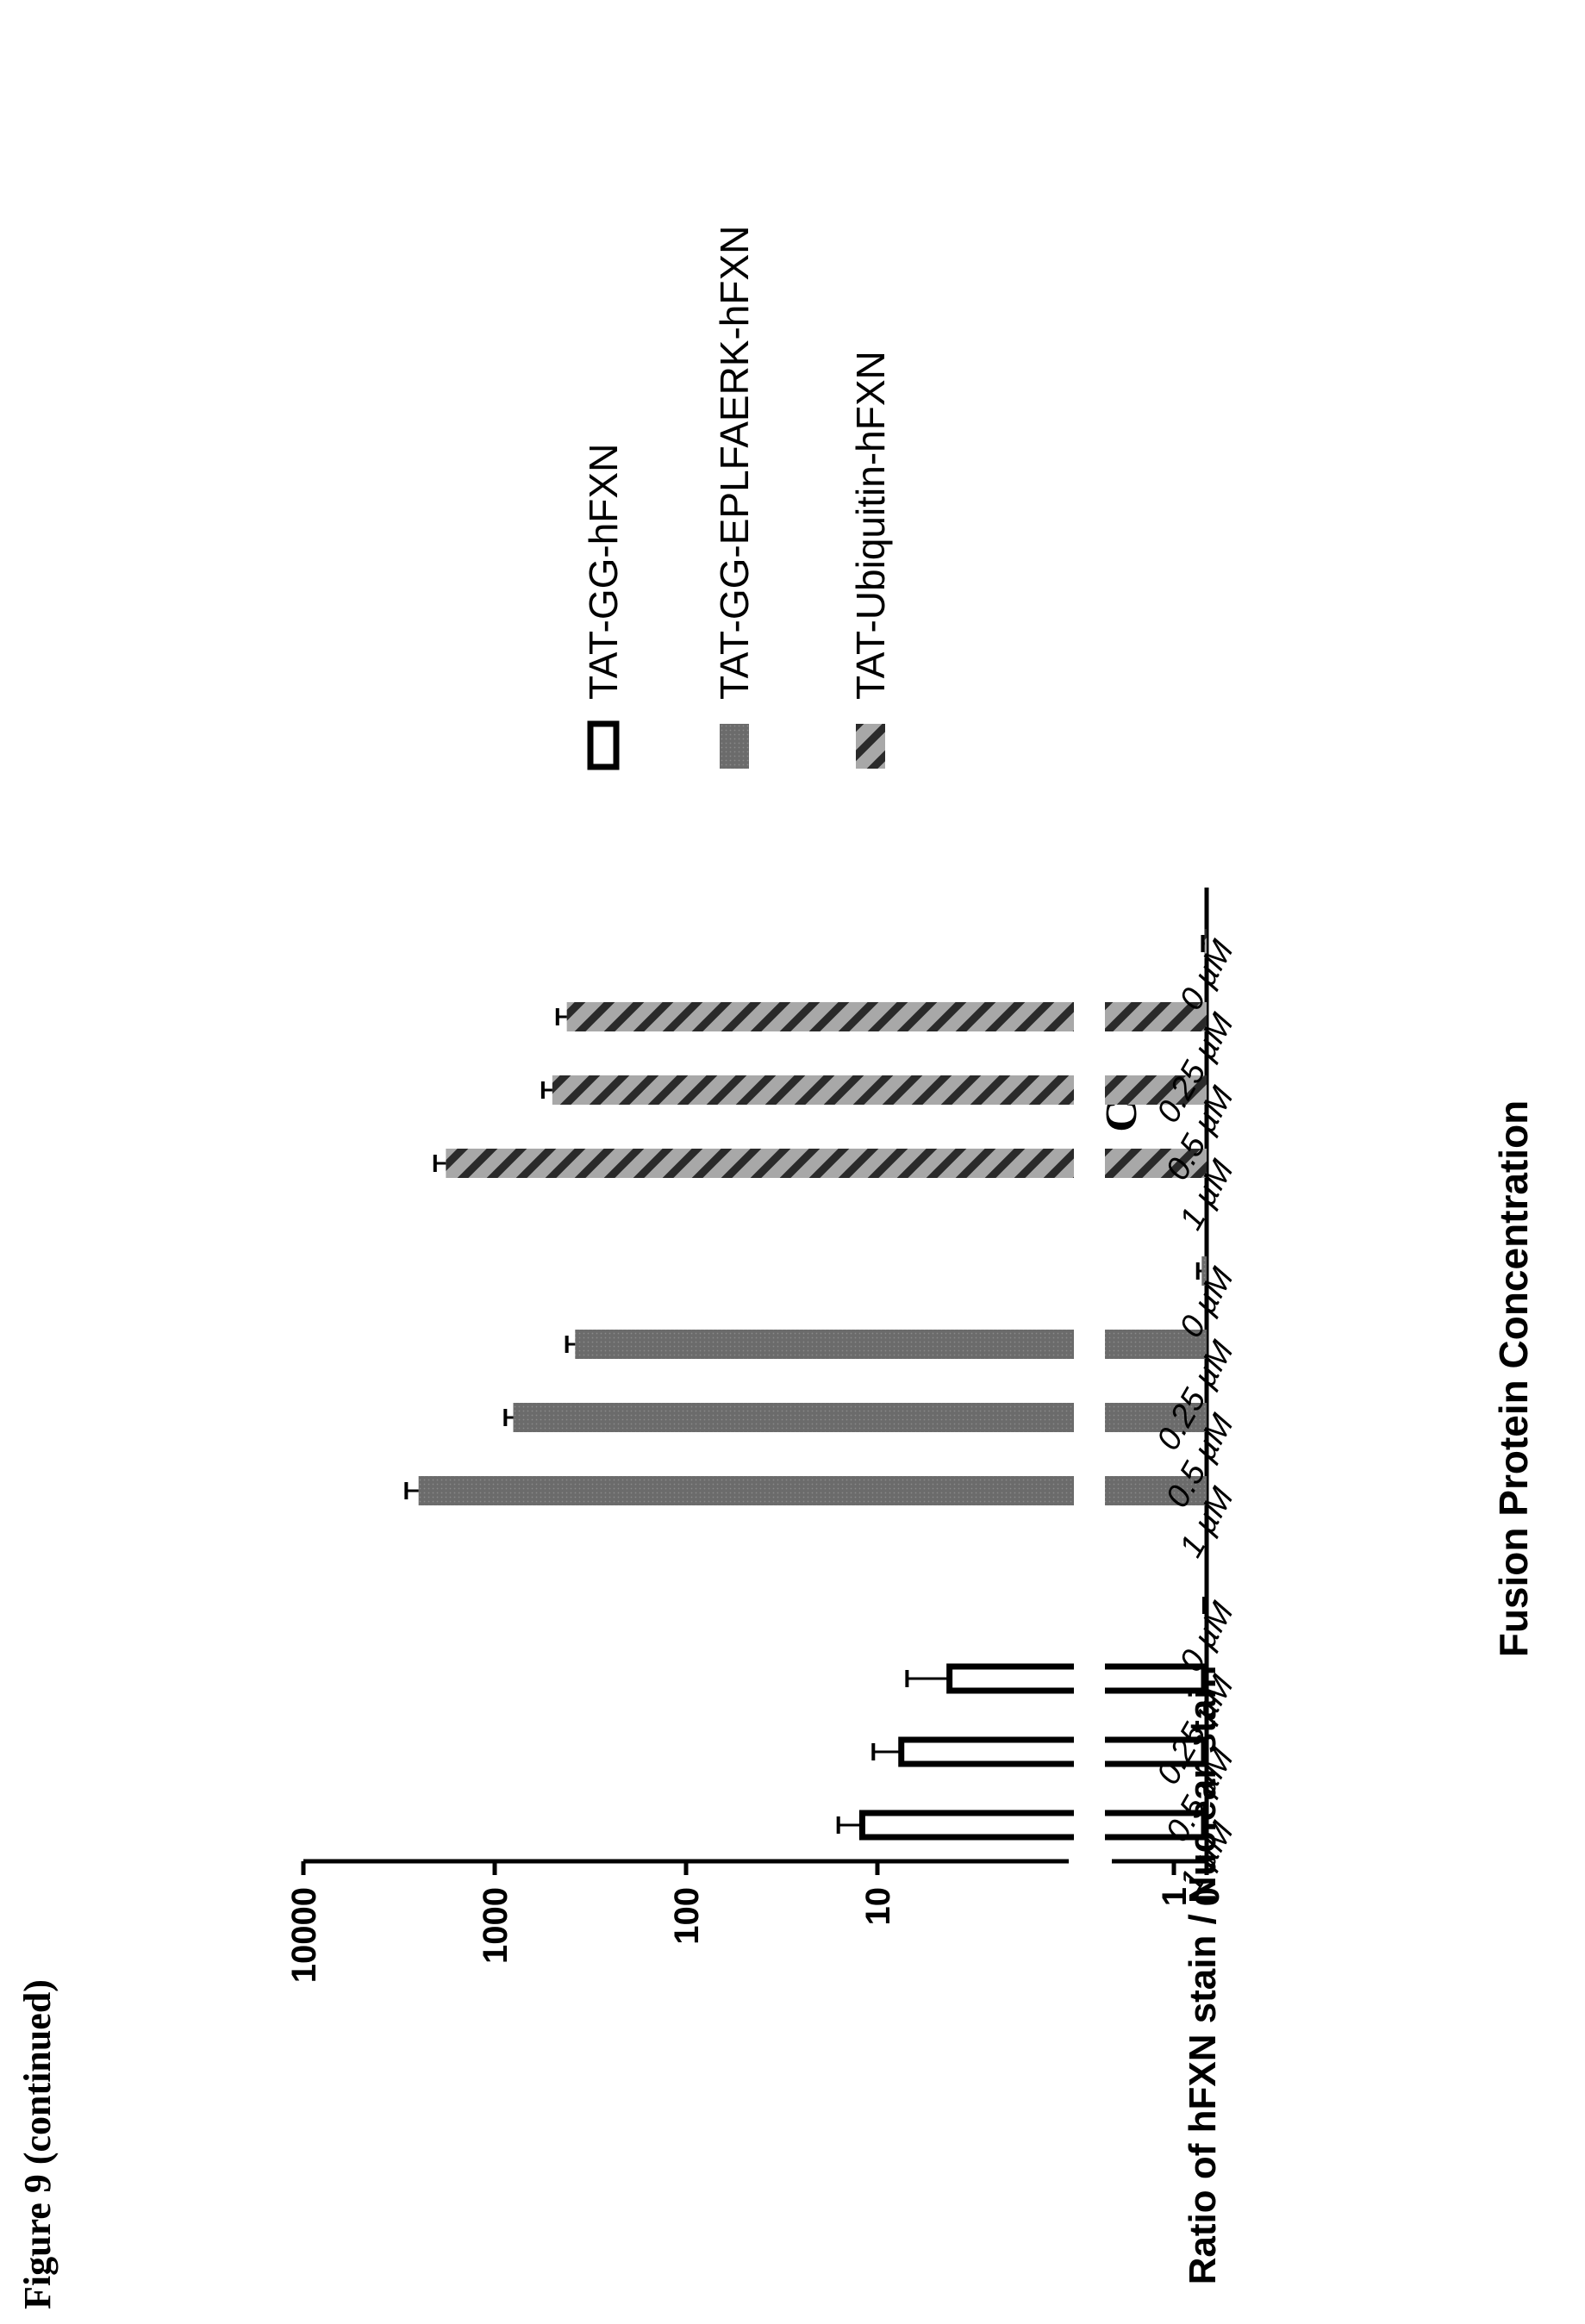  What do you see at coordinates (870, 526) in the screenshot?
I see `legend-label: TAT-Ubiquitin-hFXN` at bounding box center [870, 526].